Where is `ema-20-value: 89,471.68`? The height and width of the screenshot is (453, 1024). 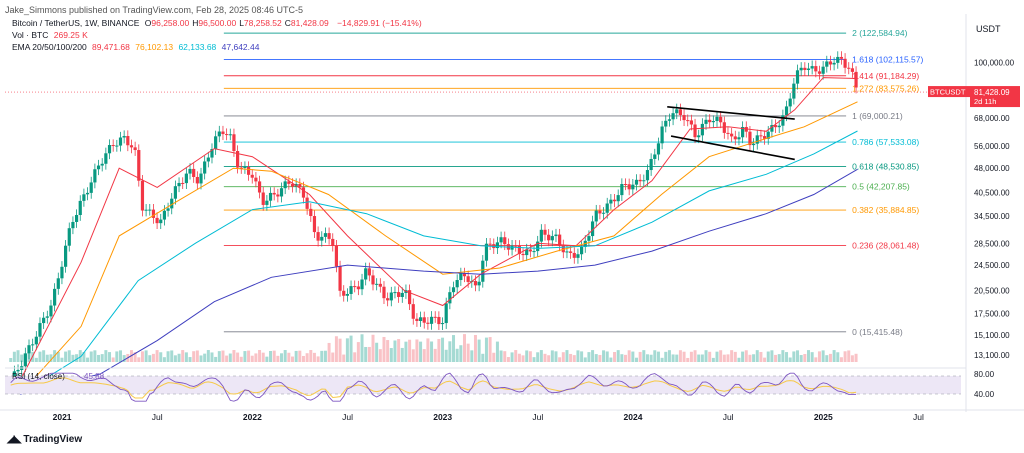
ema-20-value: 89,471.68 is located at coordinates (111, 47).